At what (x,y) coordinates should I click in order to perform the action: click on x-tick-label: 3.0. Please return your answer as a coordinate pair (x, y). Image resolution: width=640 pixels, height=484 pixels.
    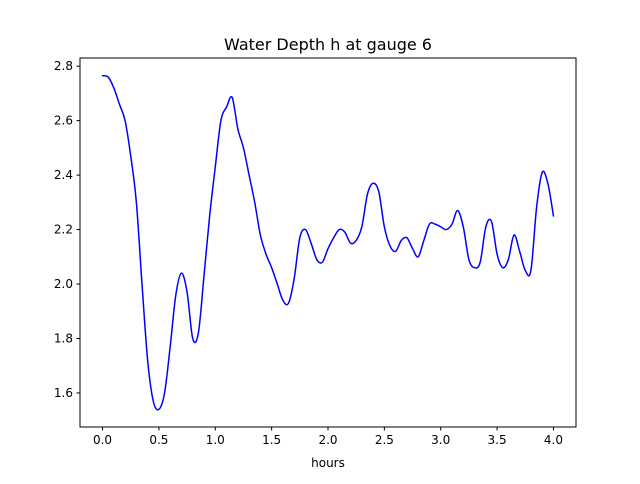
    Looking at the image, I should click on (440, 440).